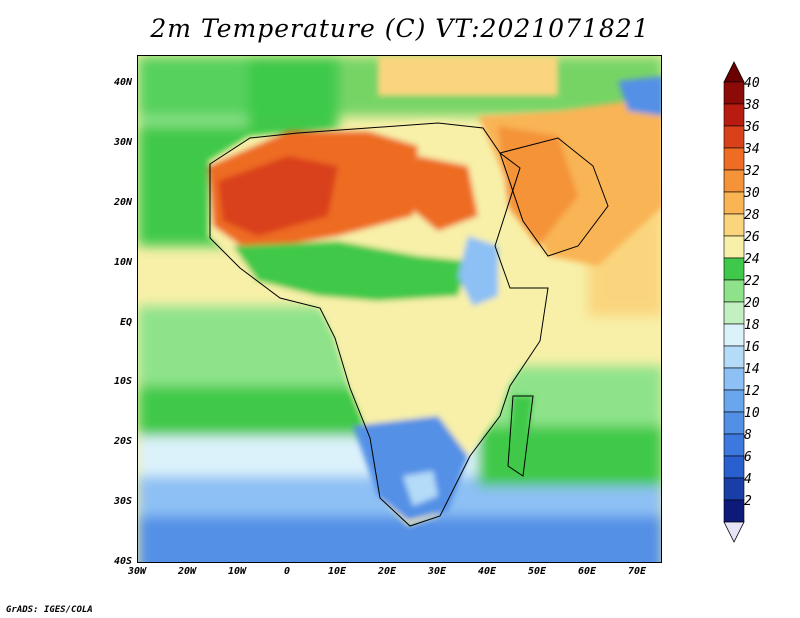 The image size is (800, 618). I want to click on lat-tick-label: 20N, so click(122, 202).